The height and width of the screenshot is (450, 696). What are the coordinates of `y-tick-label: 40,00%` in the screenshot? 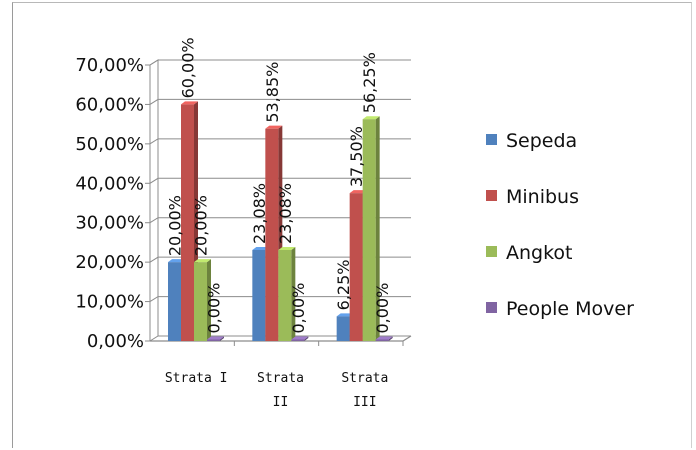 It's located at (109, 183).